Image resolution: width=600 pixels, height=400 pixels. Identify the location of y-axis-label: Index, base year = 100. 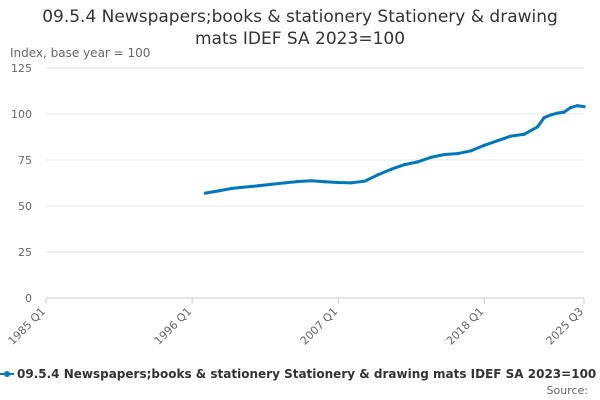
(80, 53).